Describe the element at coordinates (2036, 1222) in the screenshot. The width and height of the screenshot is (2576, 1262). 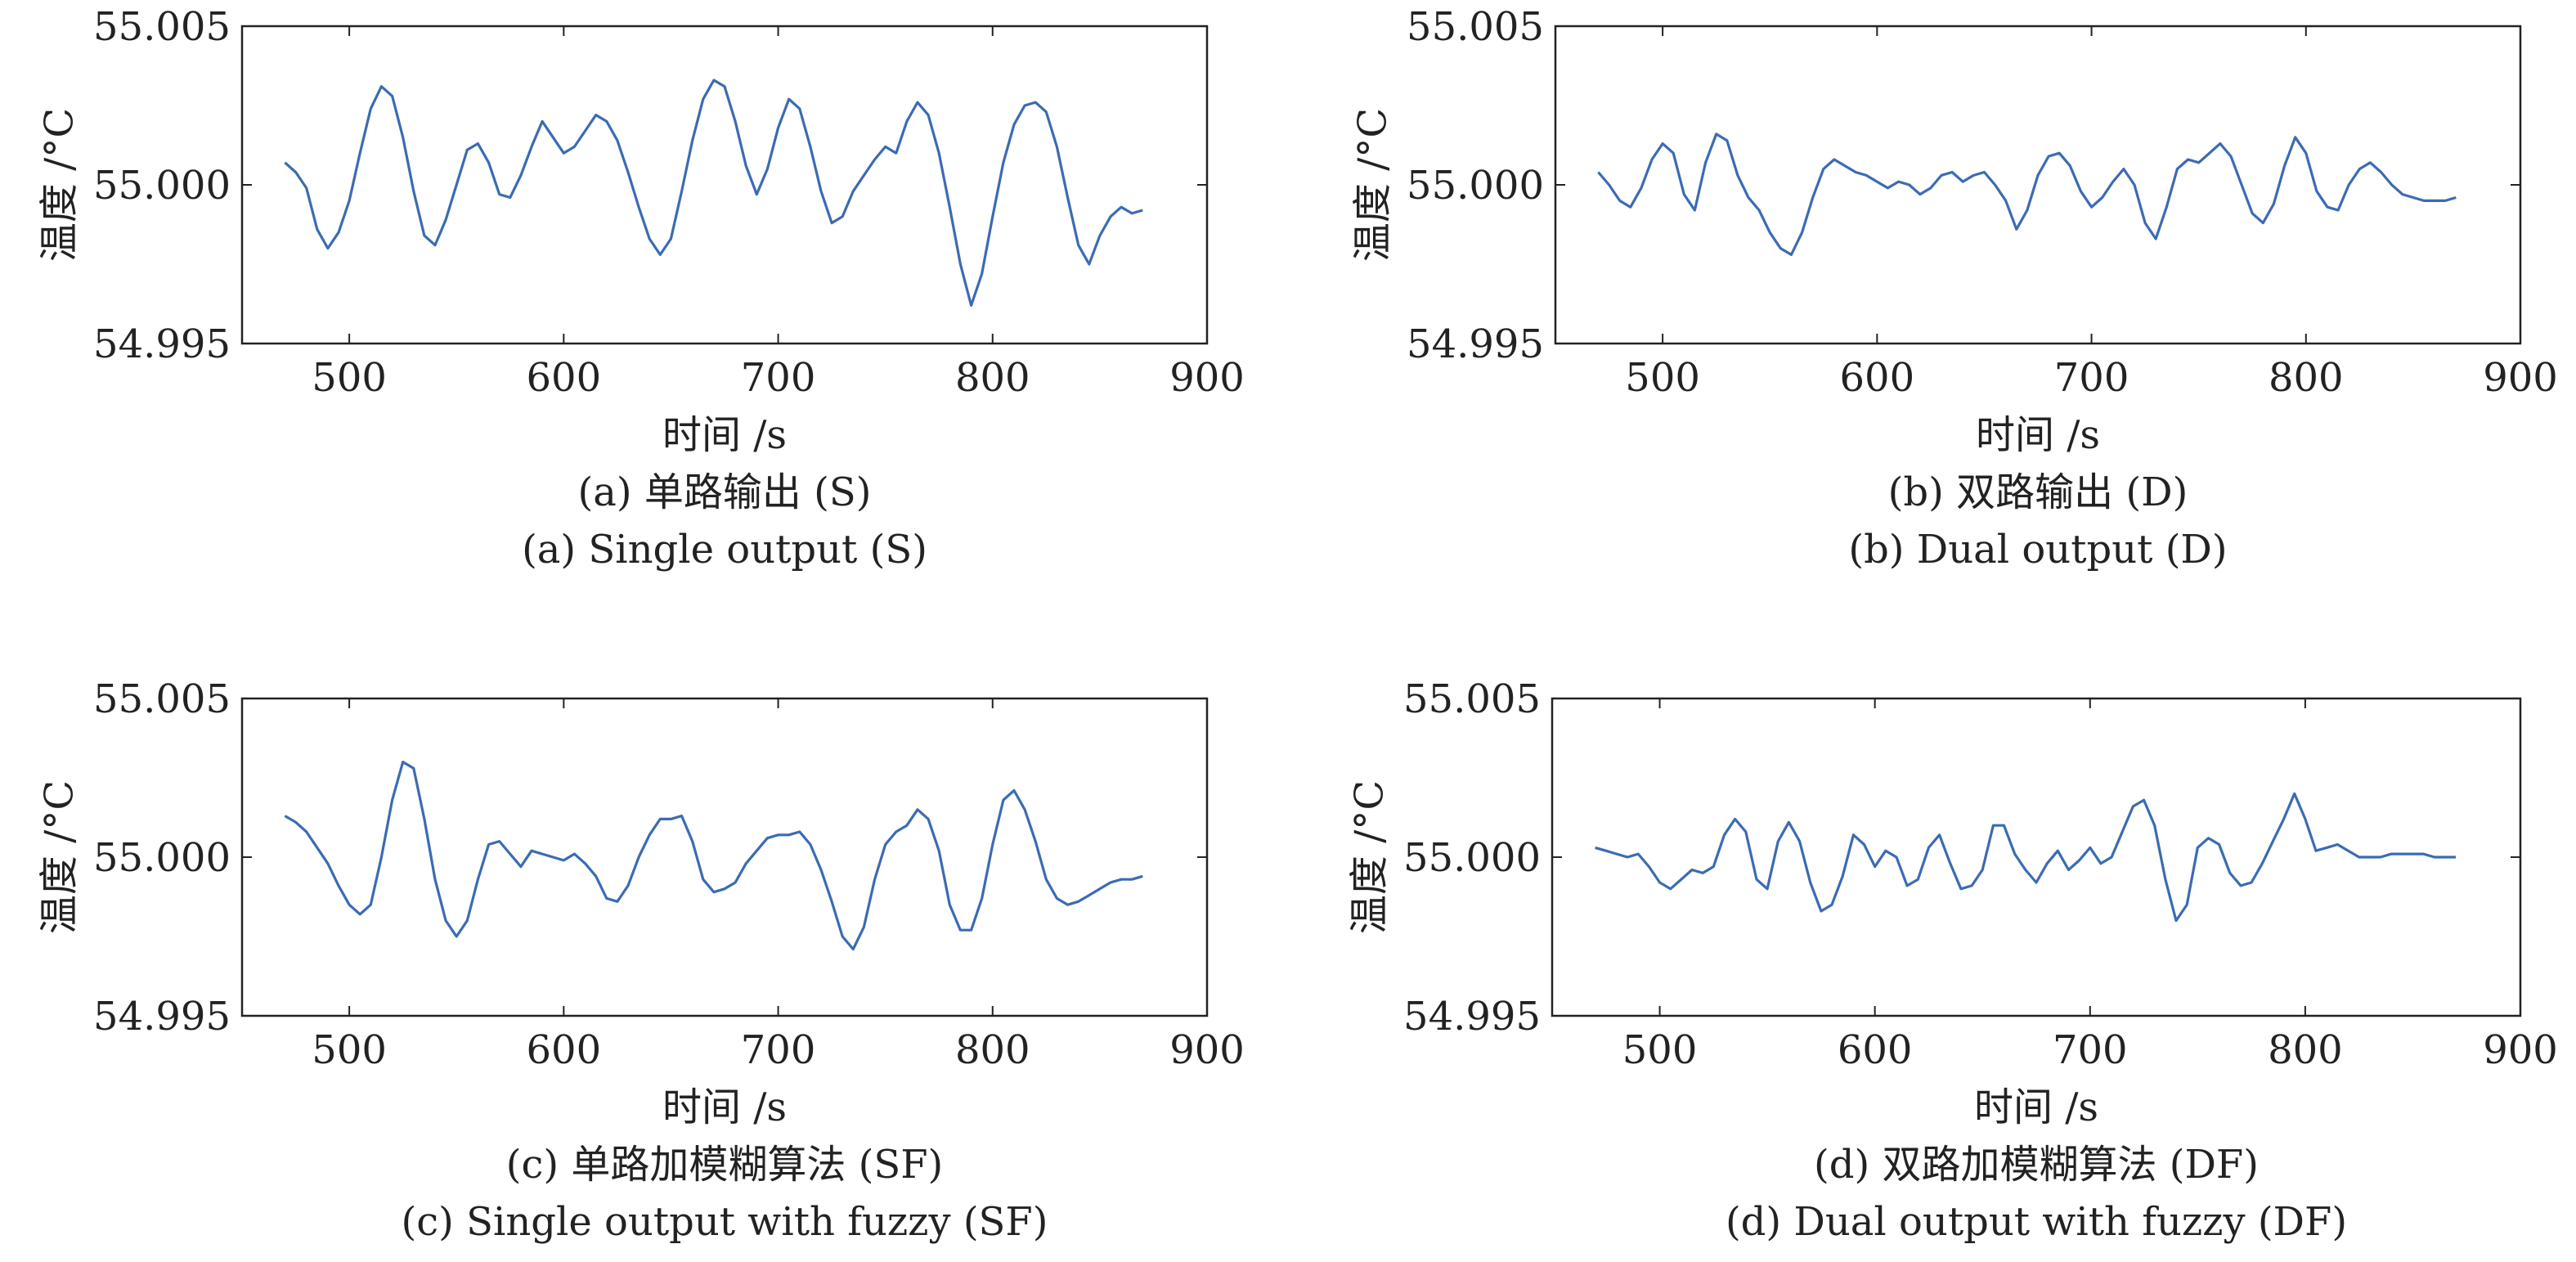
I see `caption-english: (d) Dual output with fuzzy (DF)` at that location.